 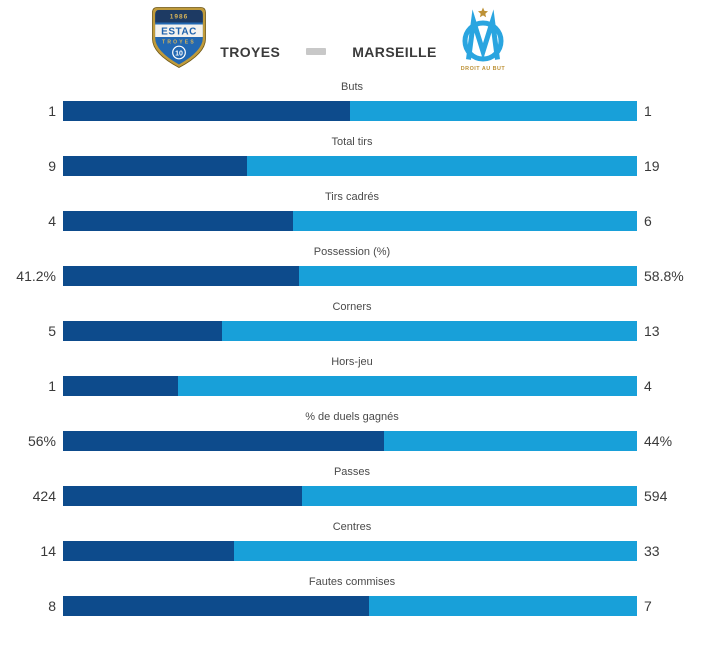 What do you see at coordinates (658, 441) in the screenshot?
I see `away-value: 44%` at bounding box center [658, 441].